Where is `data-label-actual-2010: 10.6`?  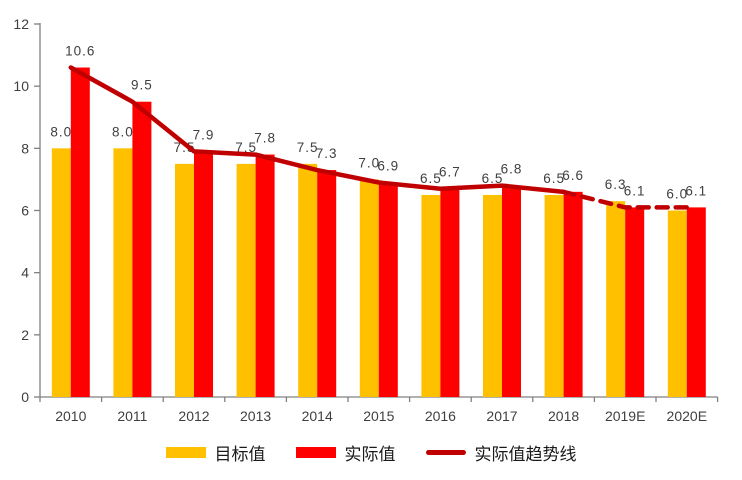
data-label-actual-2010: 10.6 is located at coordinates (80, 51).